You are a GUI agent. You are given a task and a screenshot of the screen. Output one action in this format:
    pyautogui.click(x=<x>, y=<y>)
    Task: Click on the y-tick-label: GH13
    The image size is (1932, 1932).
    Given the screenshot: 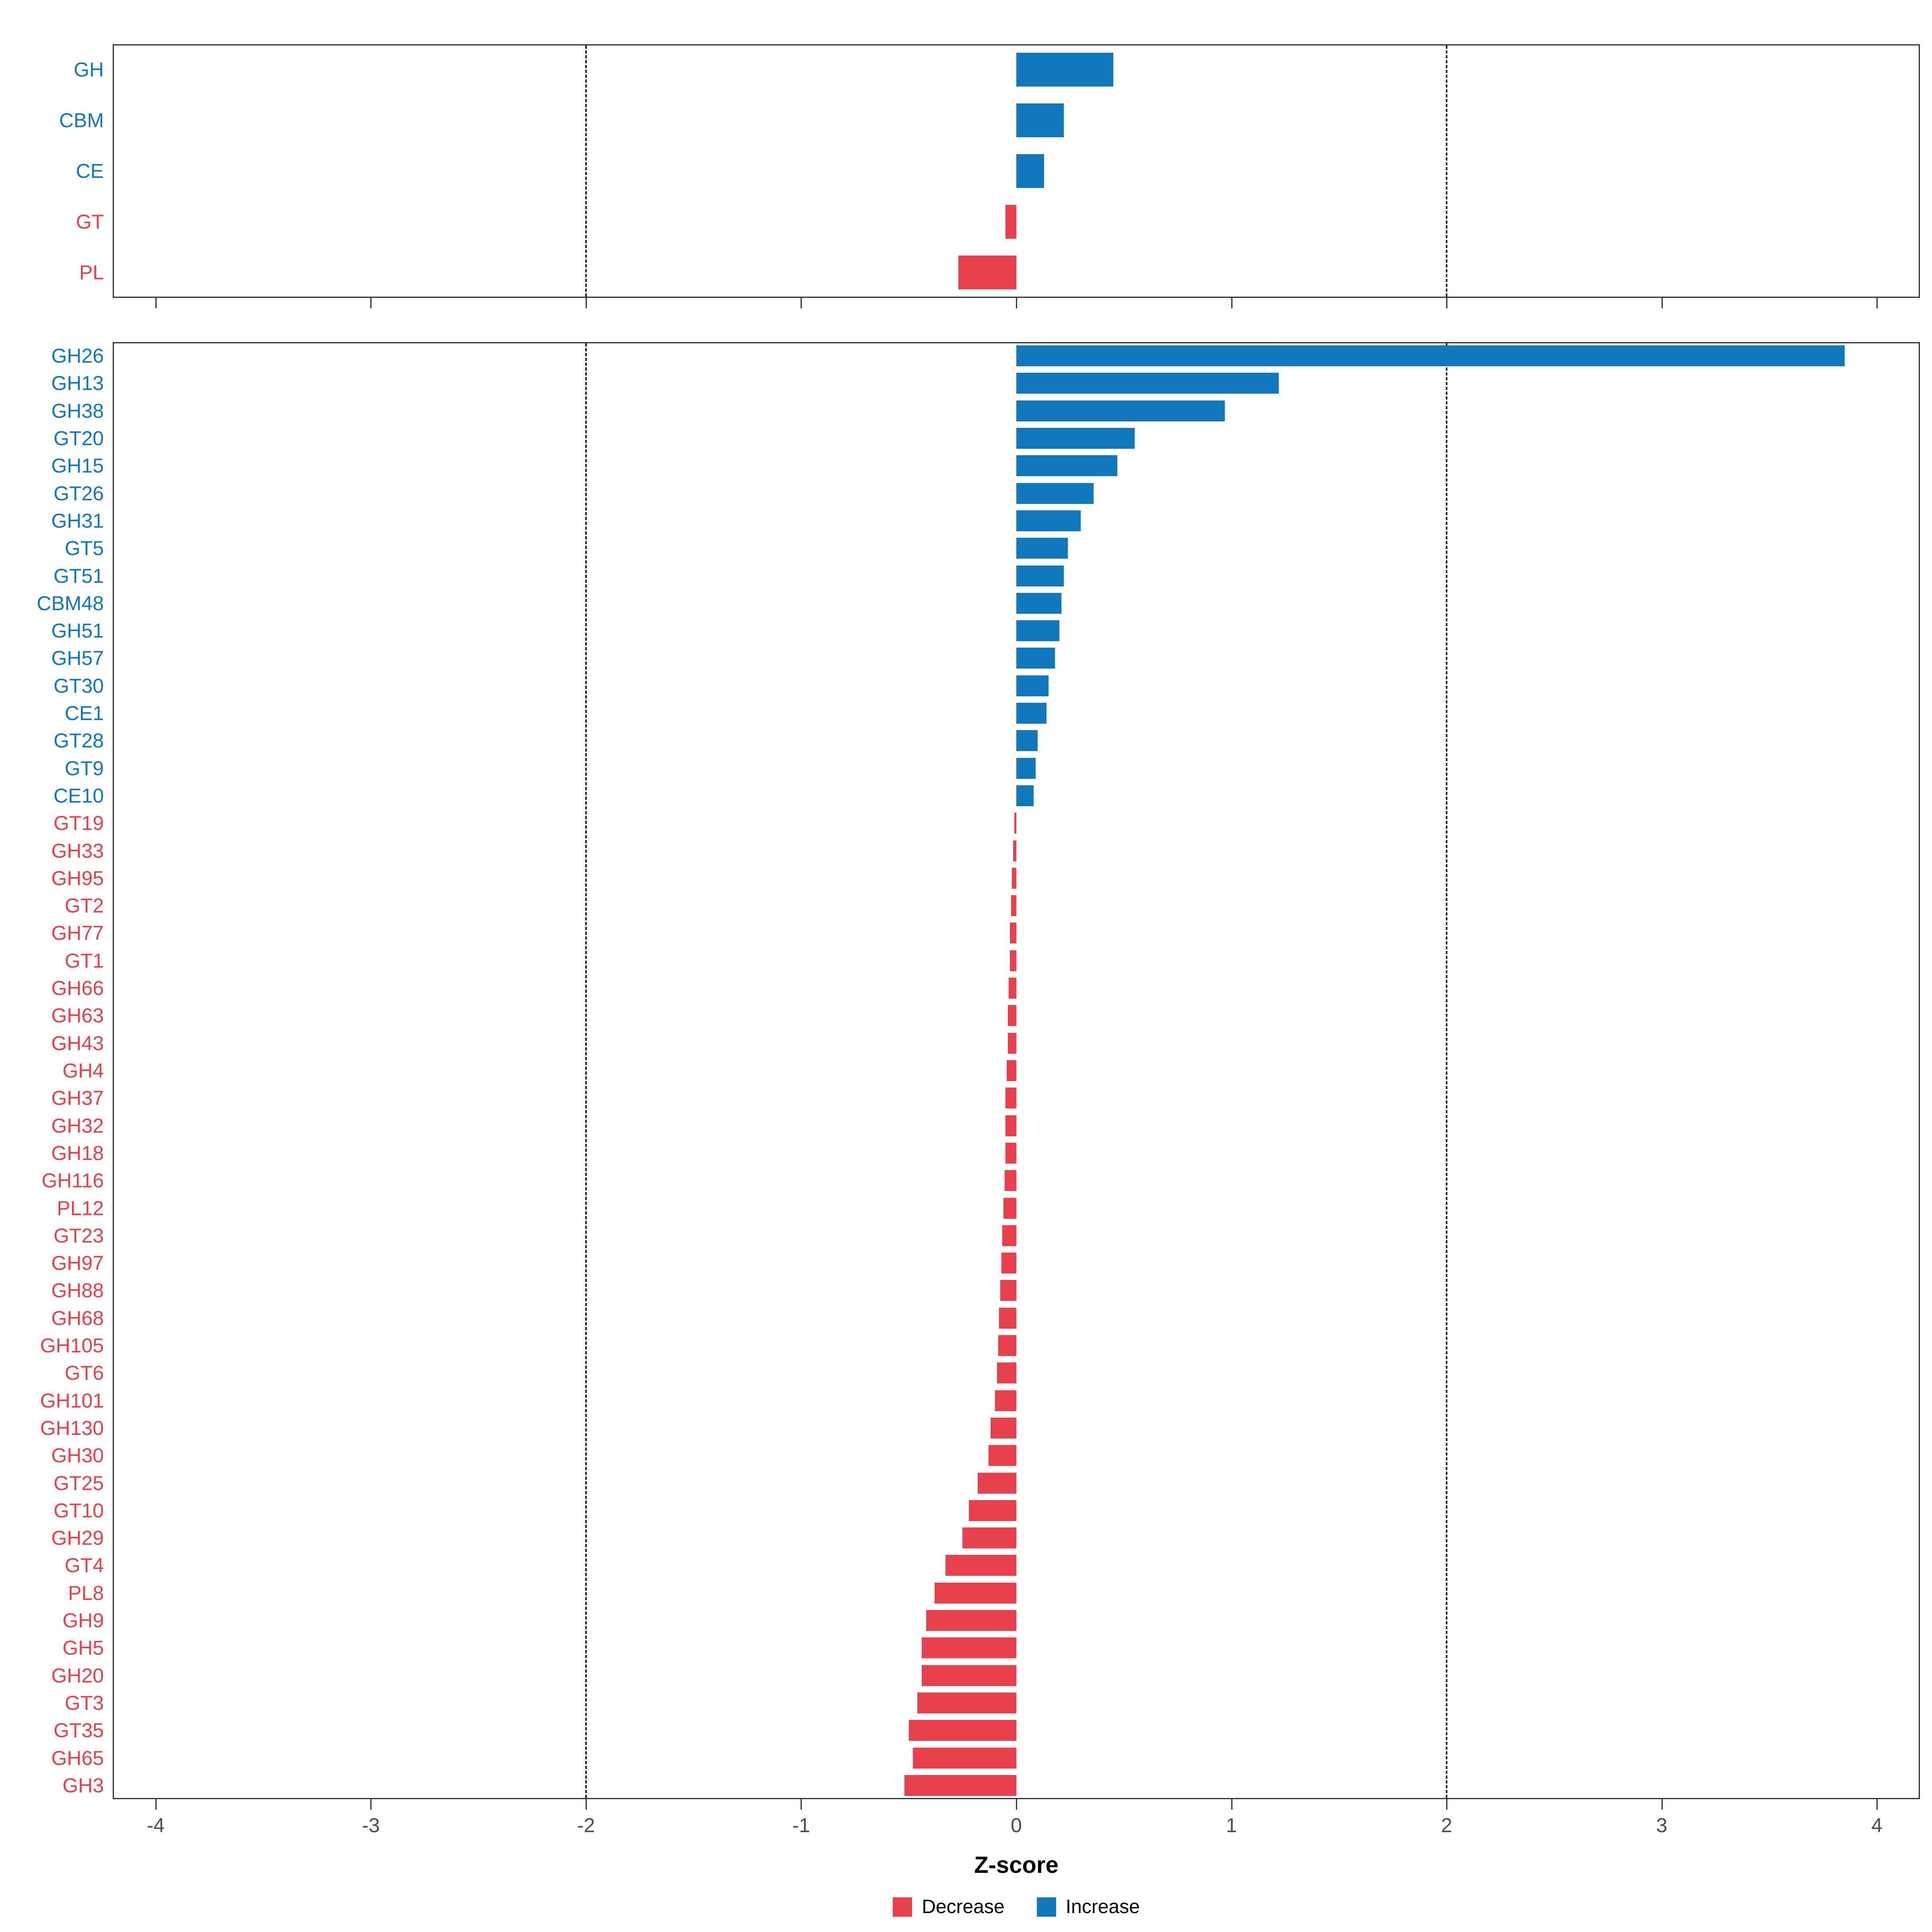 What is the action you would take?
    pyautogui.click(x=77, y=383)
    